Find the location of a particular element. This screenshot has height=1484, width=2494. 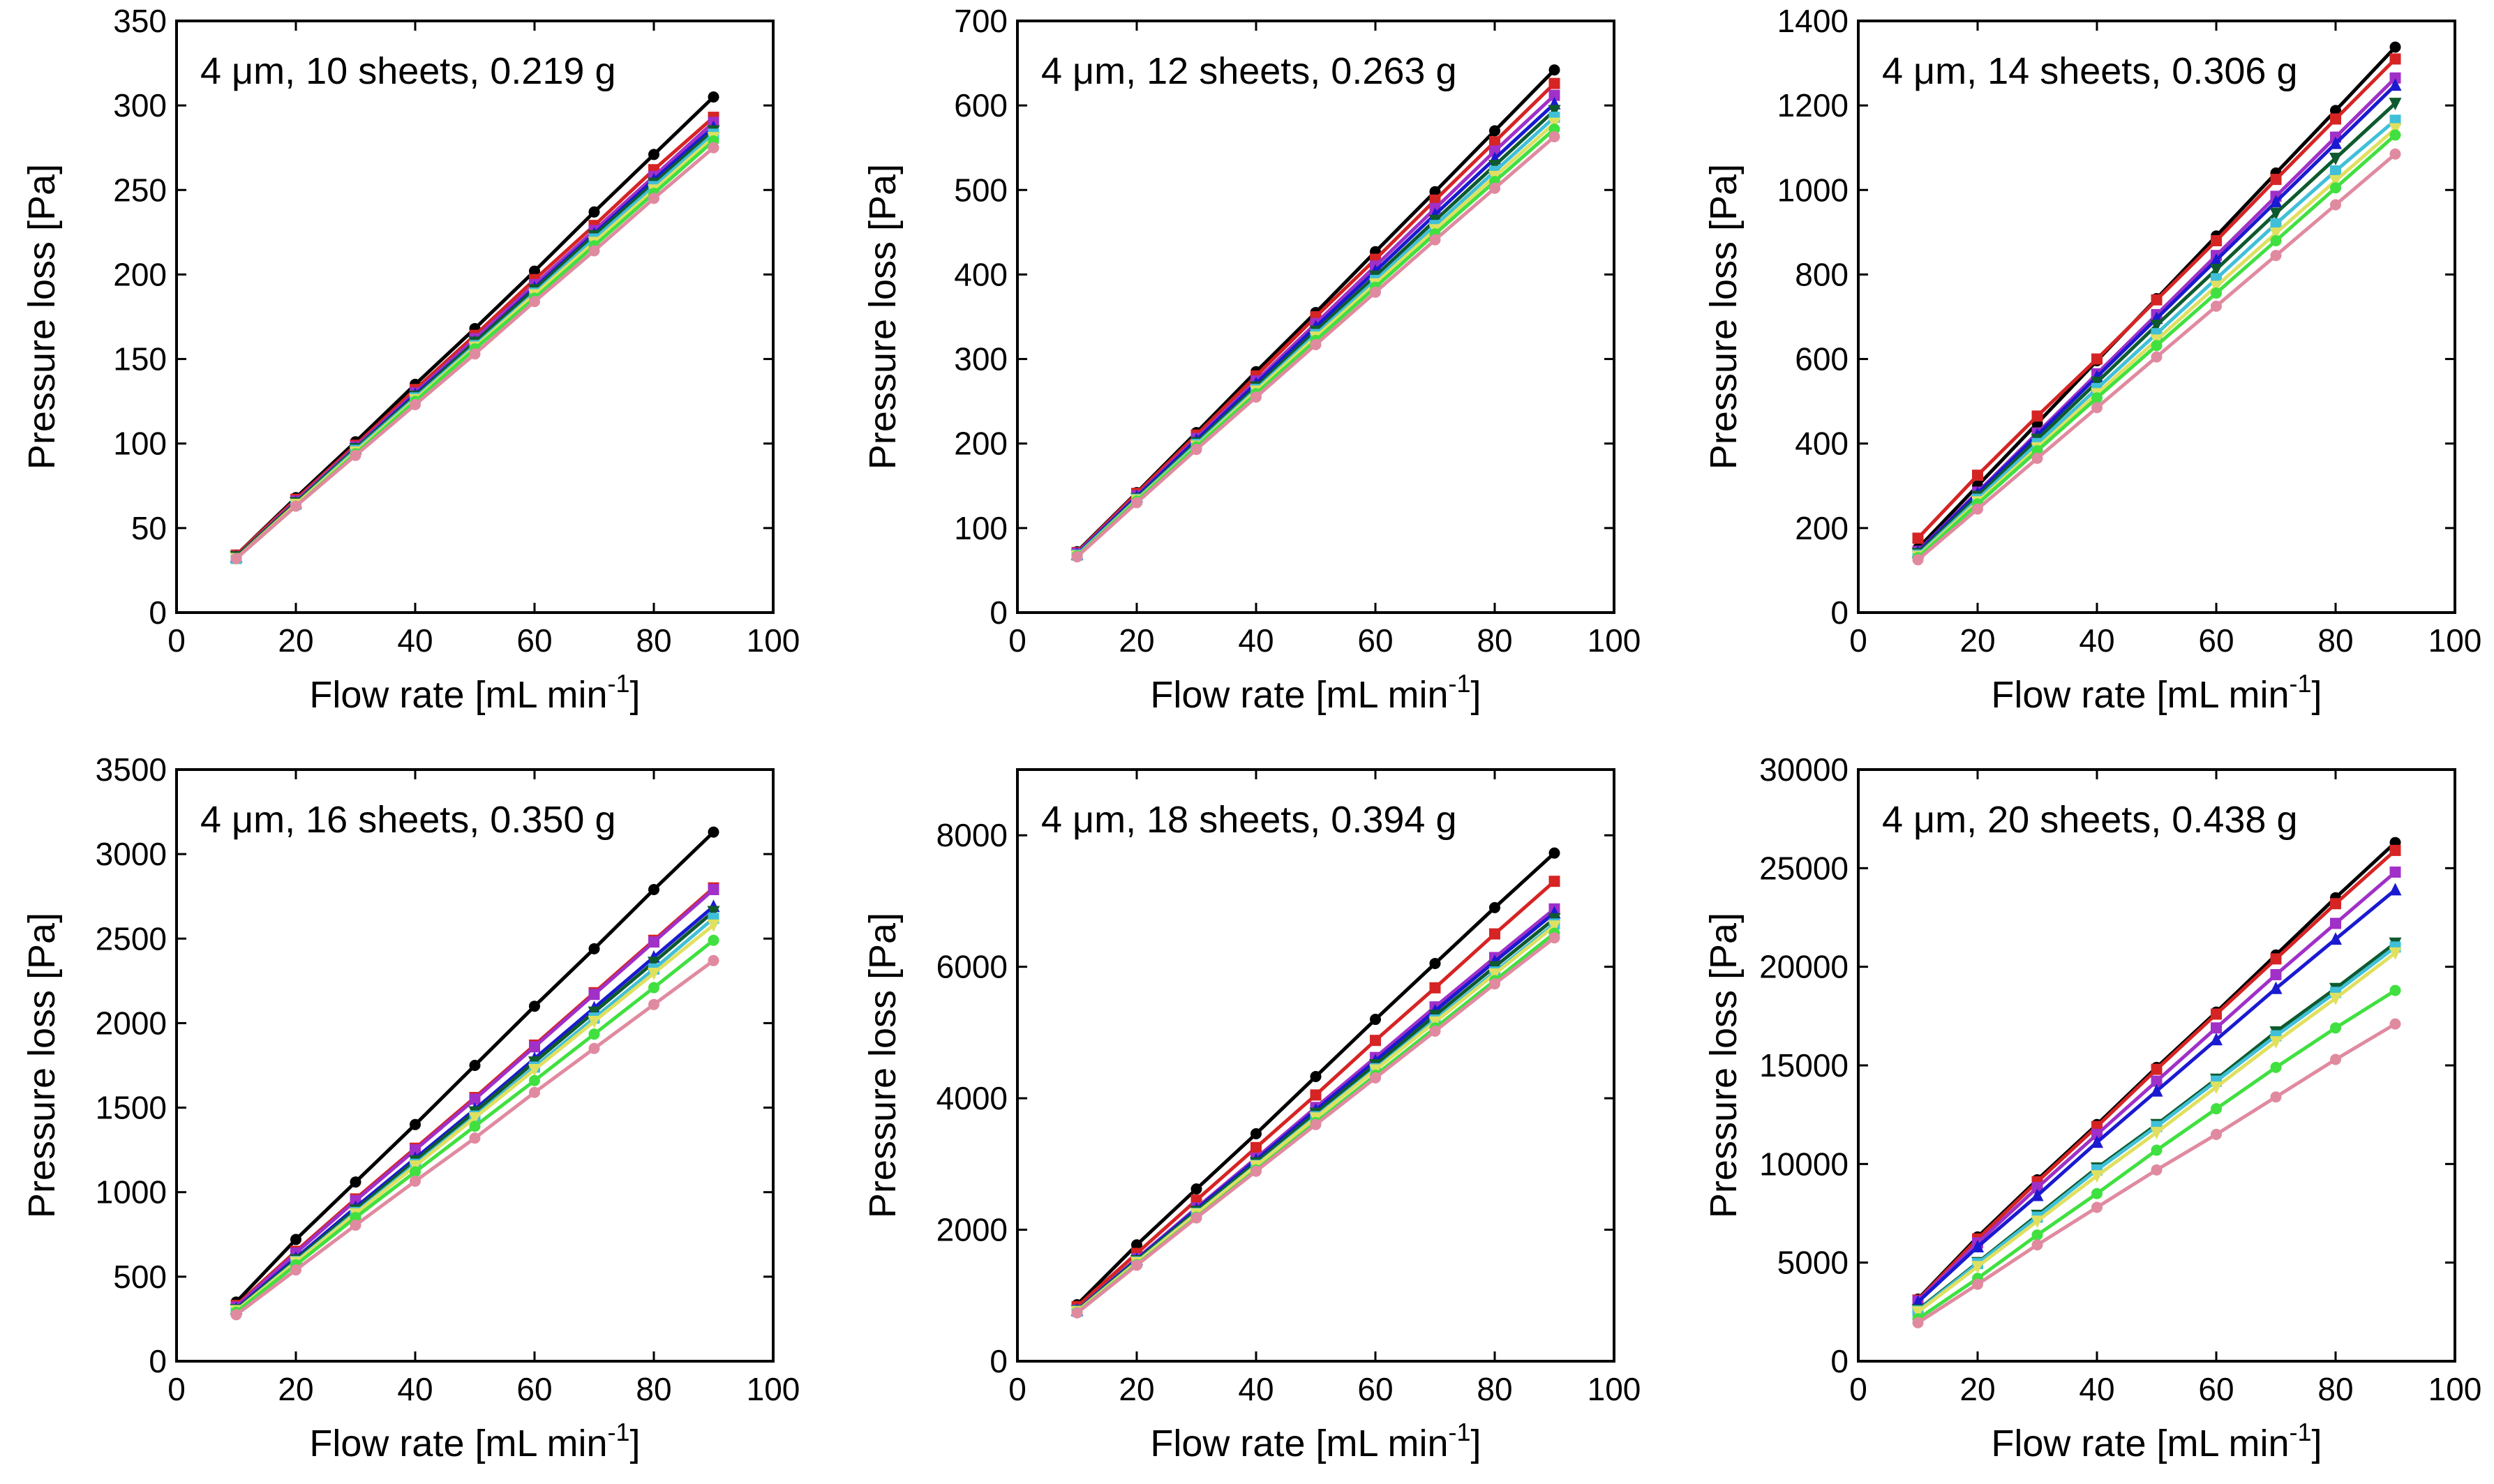

y-tick-label: 600 is located at coordinates (1822, 359).